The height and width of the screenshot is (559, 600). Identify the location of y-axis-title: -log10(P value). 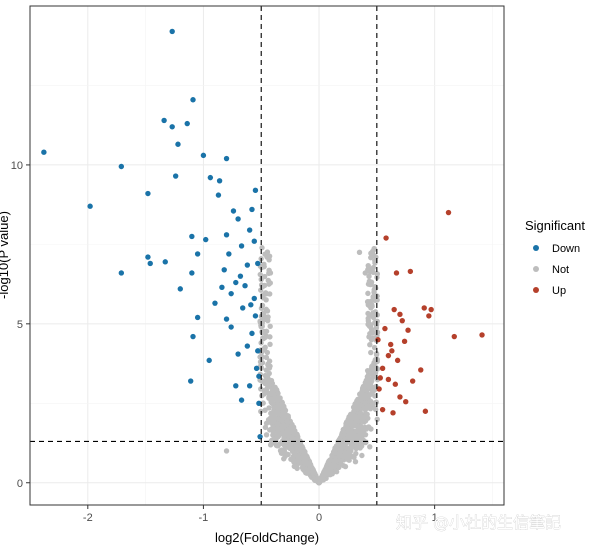
(5, 255).